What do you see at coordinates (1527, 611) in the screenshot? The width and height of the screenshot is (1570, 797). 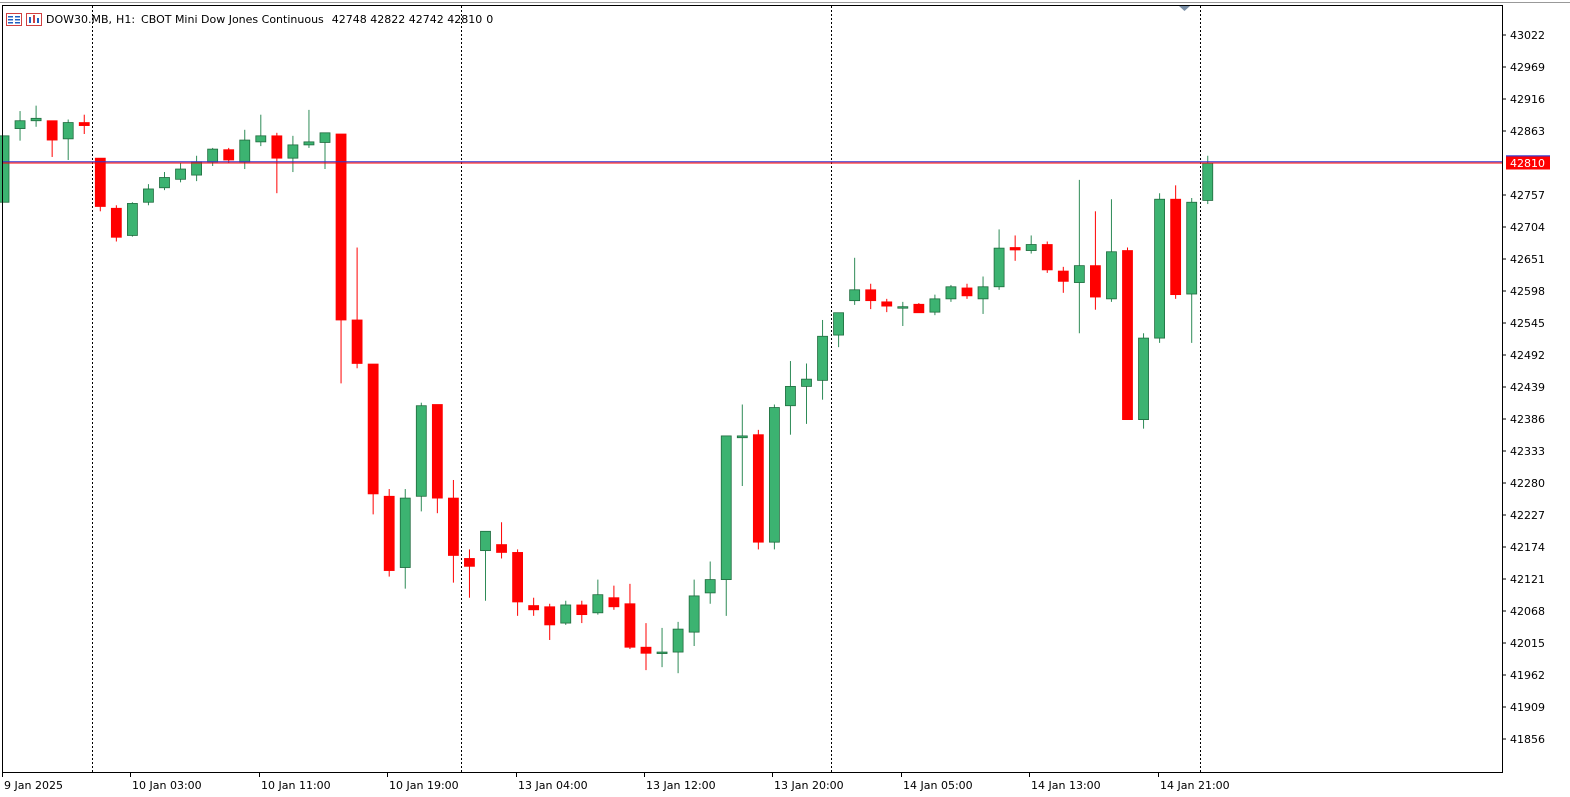 I see `y-tick-label: 42068` at bounding box center [1527, 611].